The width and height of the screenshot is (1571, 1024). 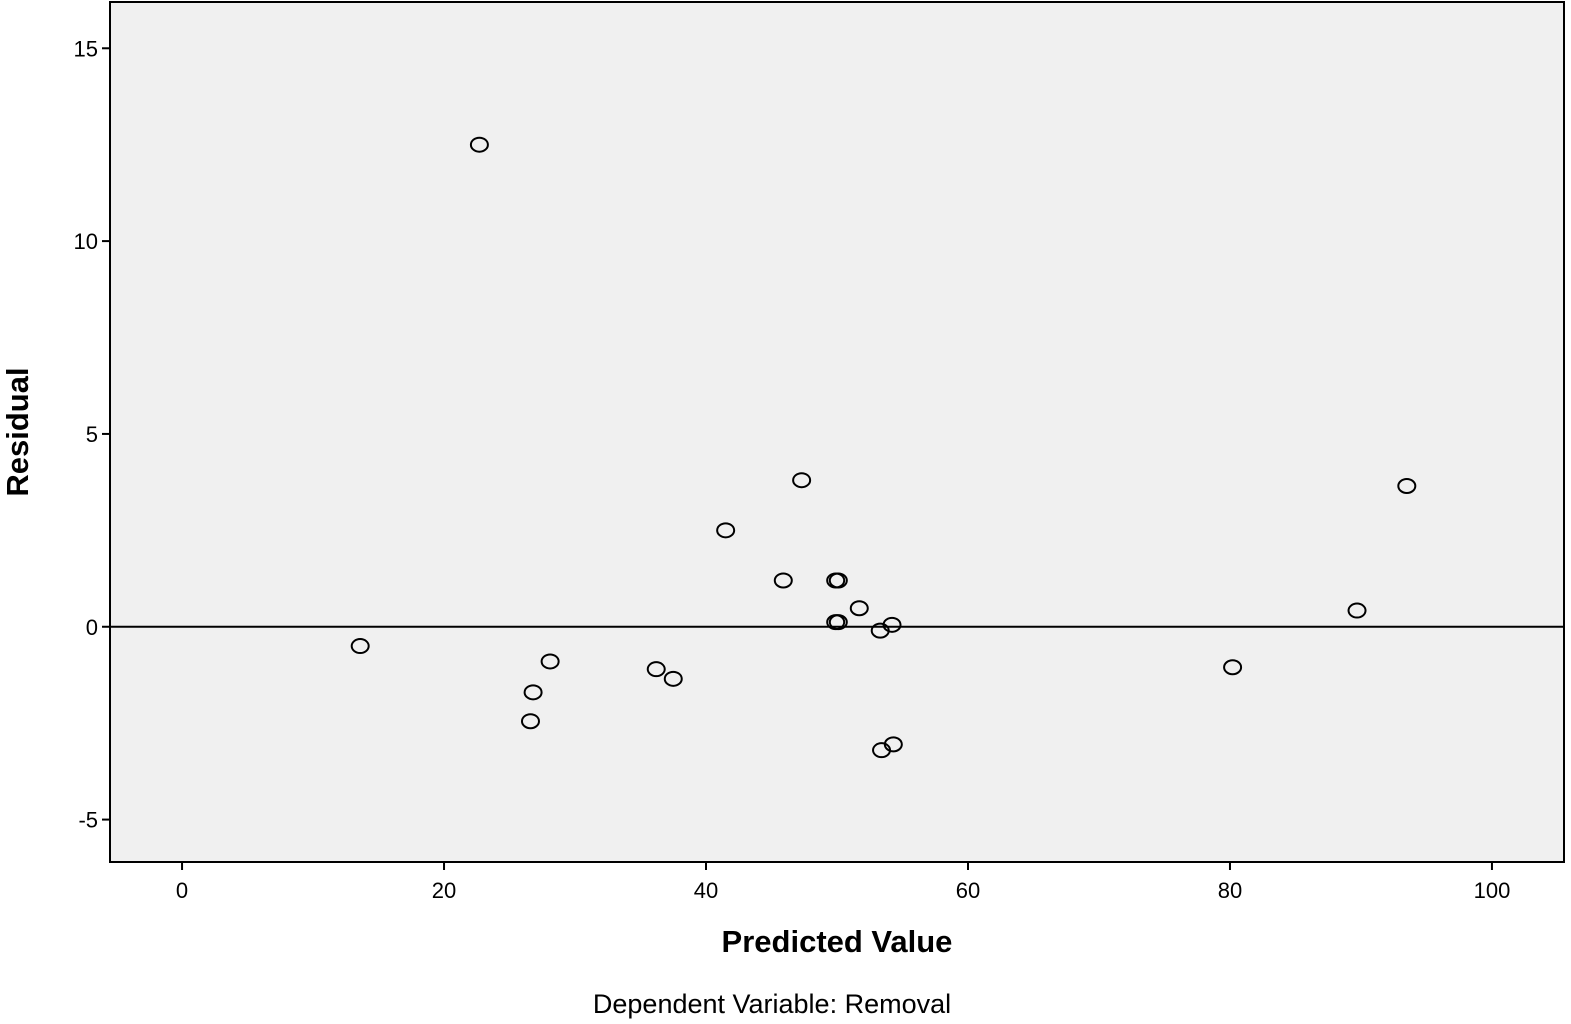 I want to click on chart-footnote: Dependent Variable: Removal, so click(x=772, y=1004).